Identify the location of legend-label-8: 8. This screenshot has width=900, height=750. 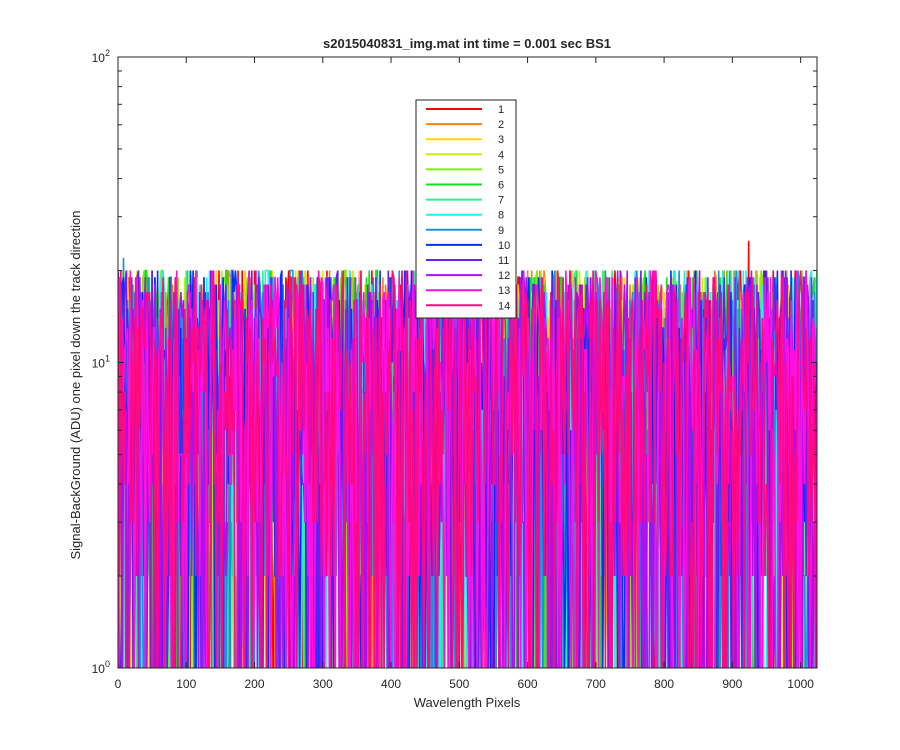
(501, 216).